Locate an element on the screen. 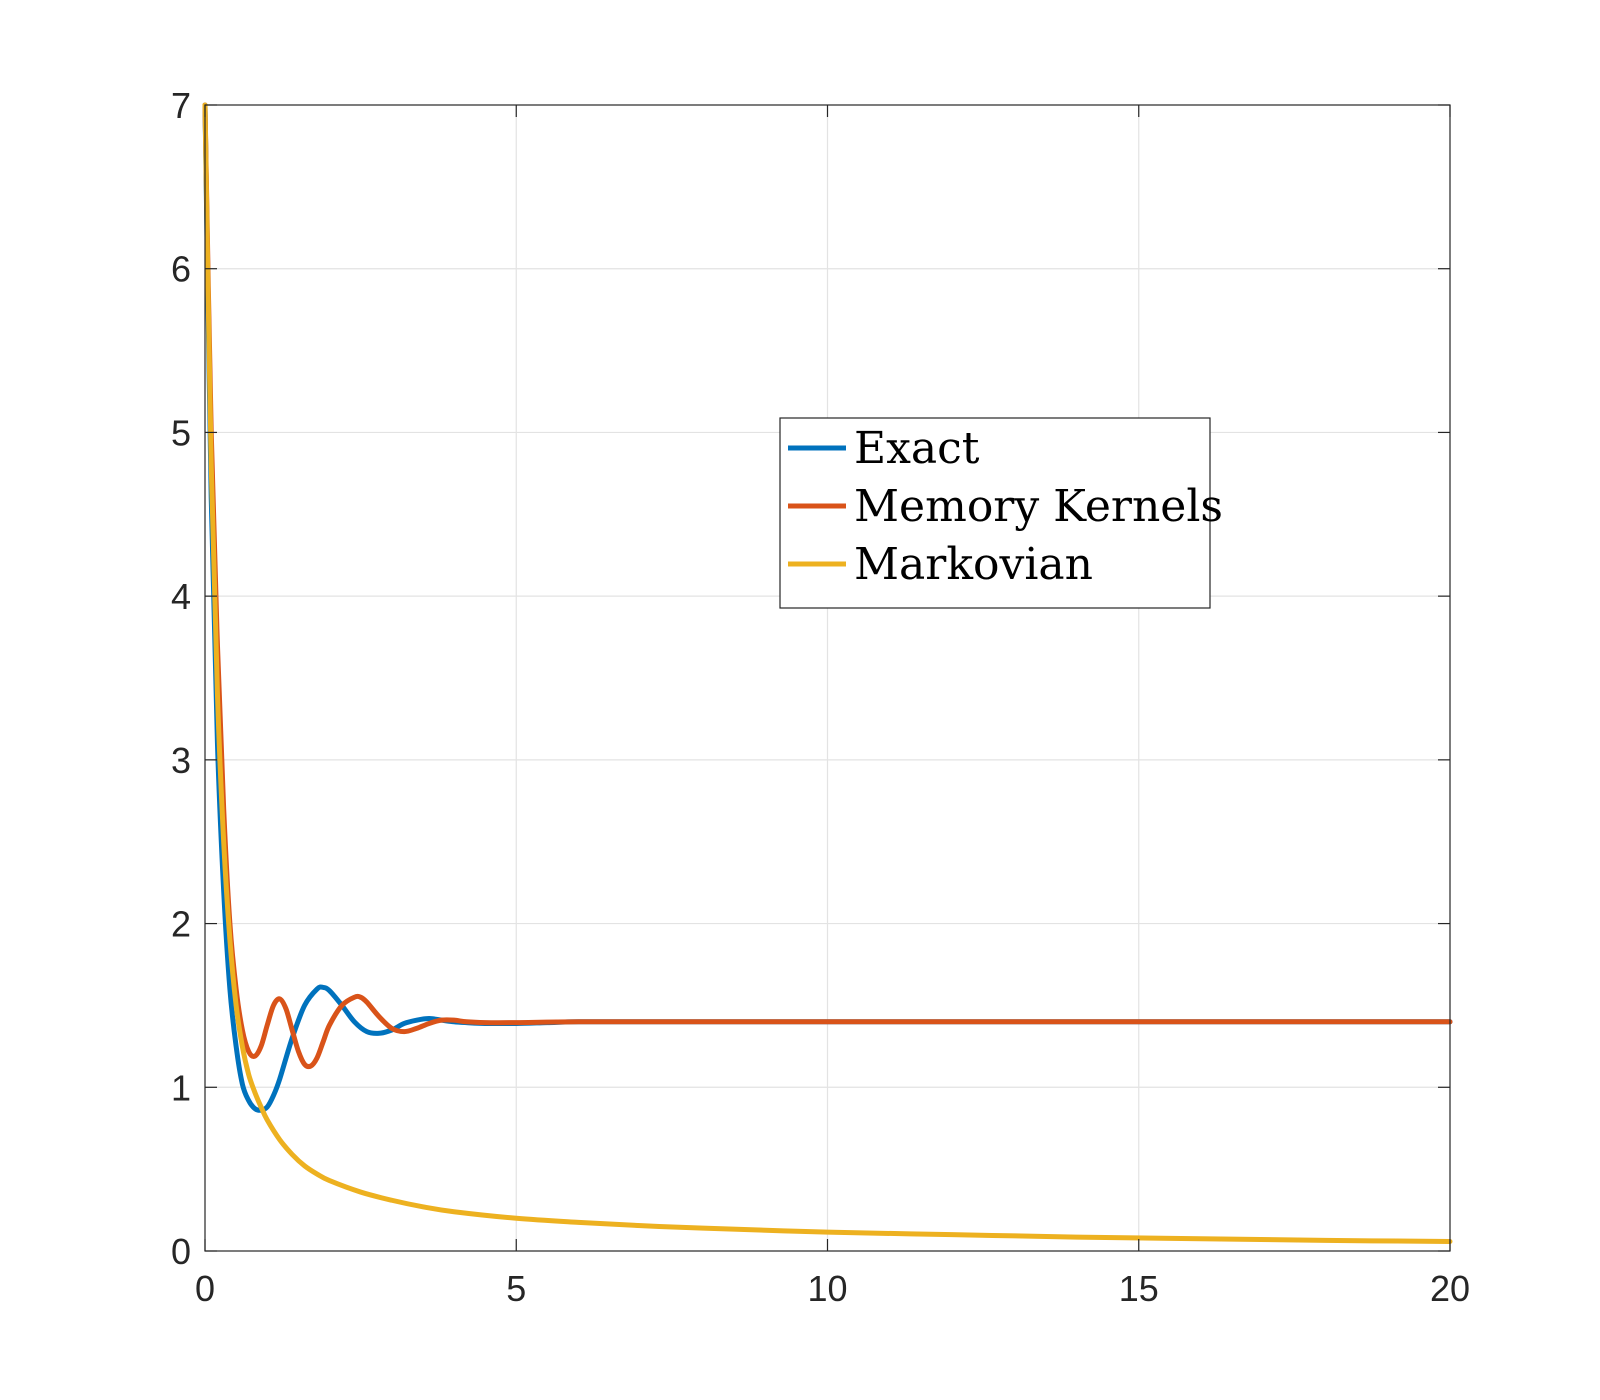  y-tick-label: 0 is located at coordinates (181, 1251).